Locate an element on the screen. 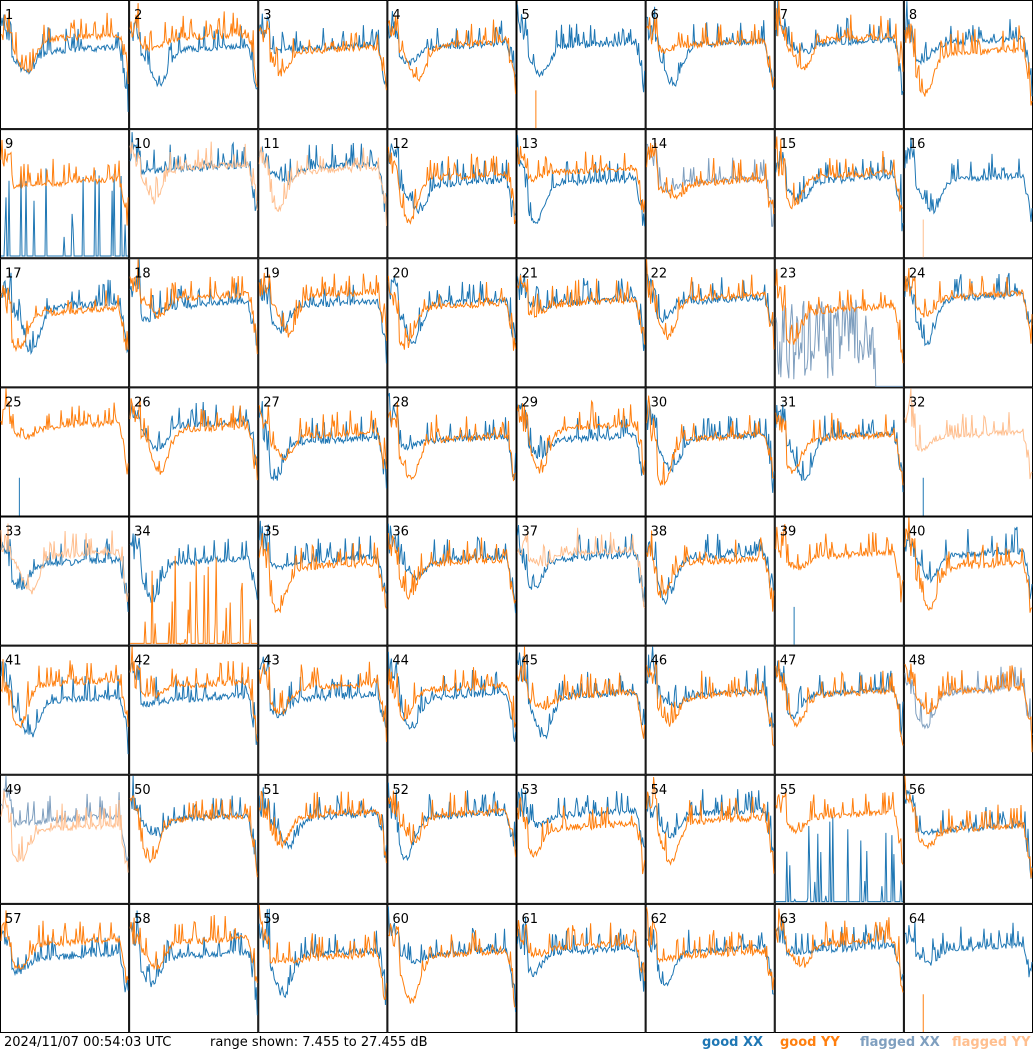 The image size is (1033, 1053). panel-45: 45 is located at coordinates (581, 710).